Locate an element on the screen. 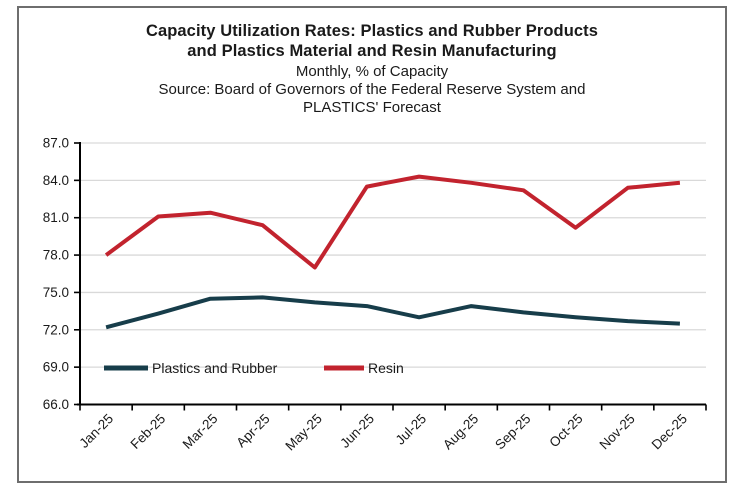 Image resolution: width=740 pixels, height=496 pixels. legend: Plastics and Rubber Resin is located at coordinates (254, 368).